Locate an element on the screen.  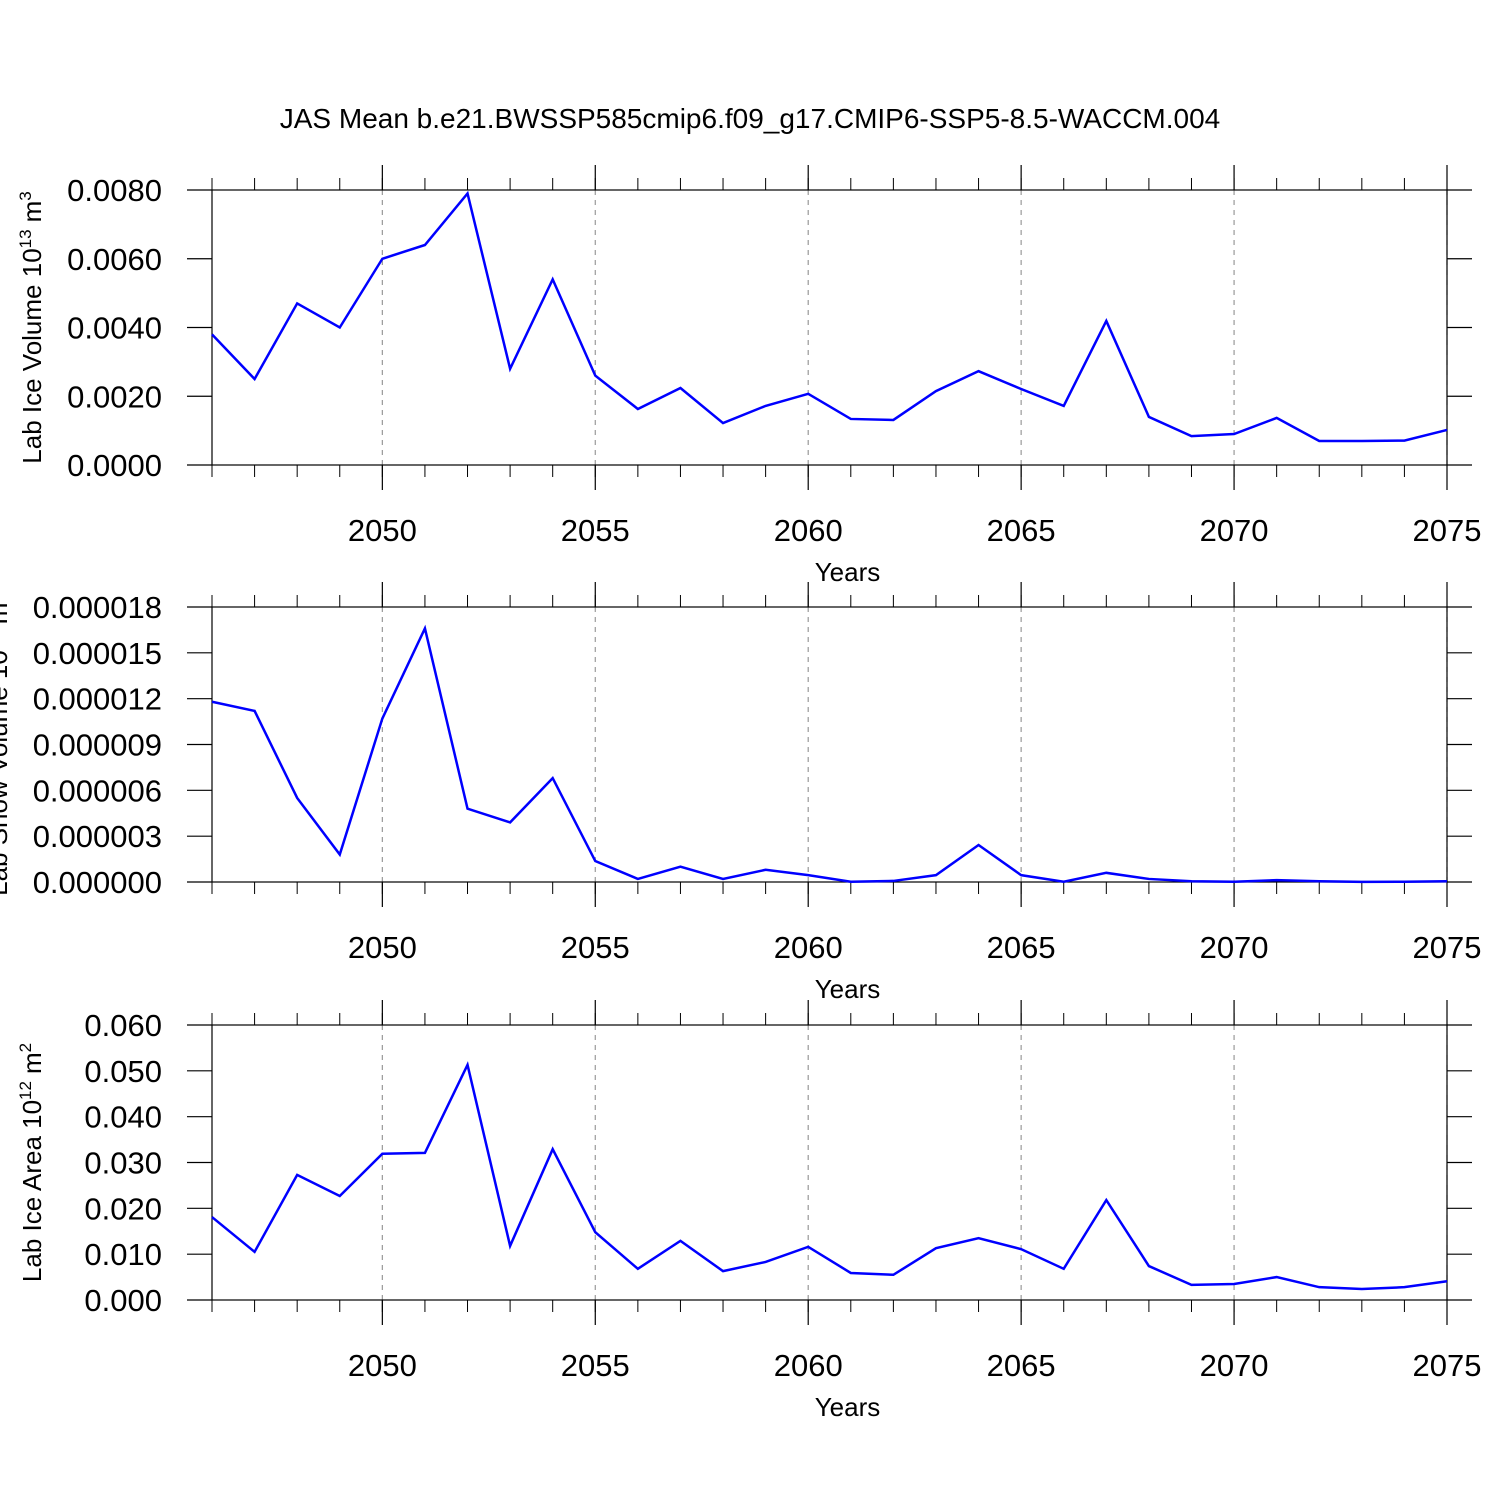
y-tick-label: 0.050 is located at coordinates (123, 1071).